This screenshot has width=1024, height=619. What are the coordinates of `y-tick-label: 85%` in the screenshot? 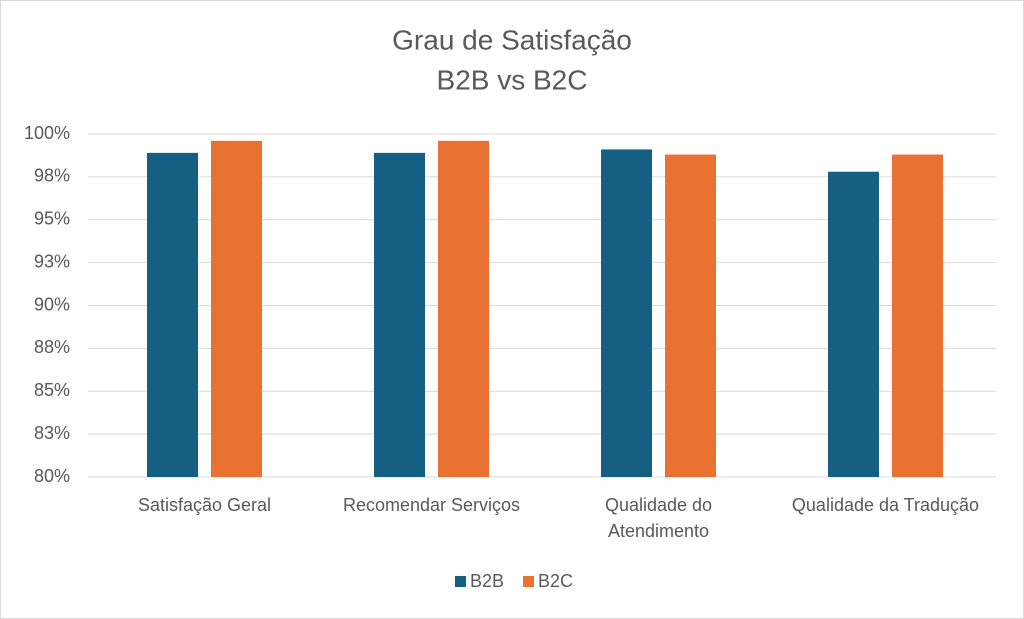 It's located at (52, 390).